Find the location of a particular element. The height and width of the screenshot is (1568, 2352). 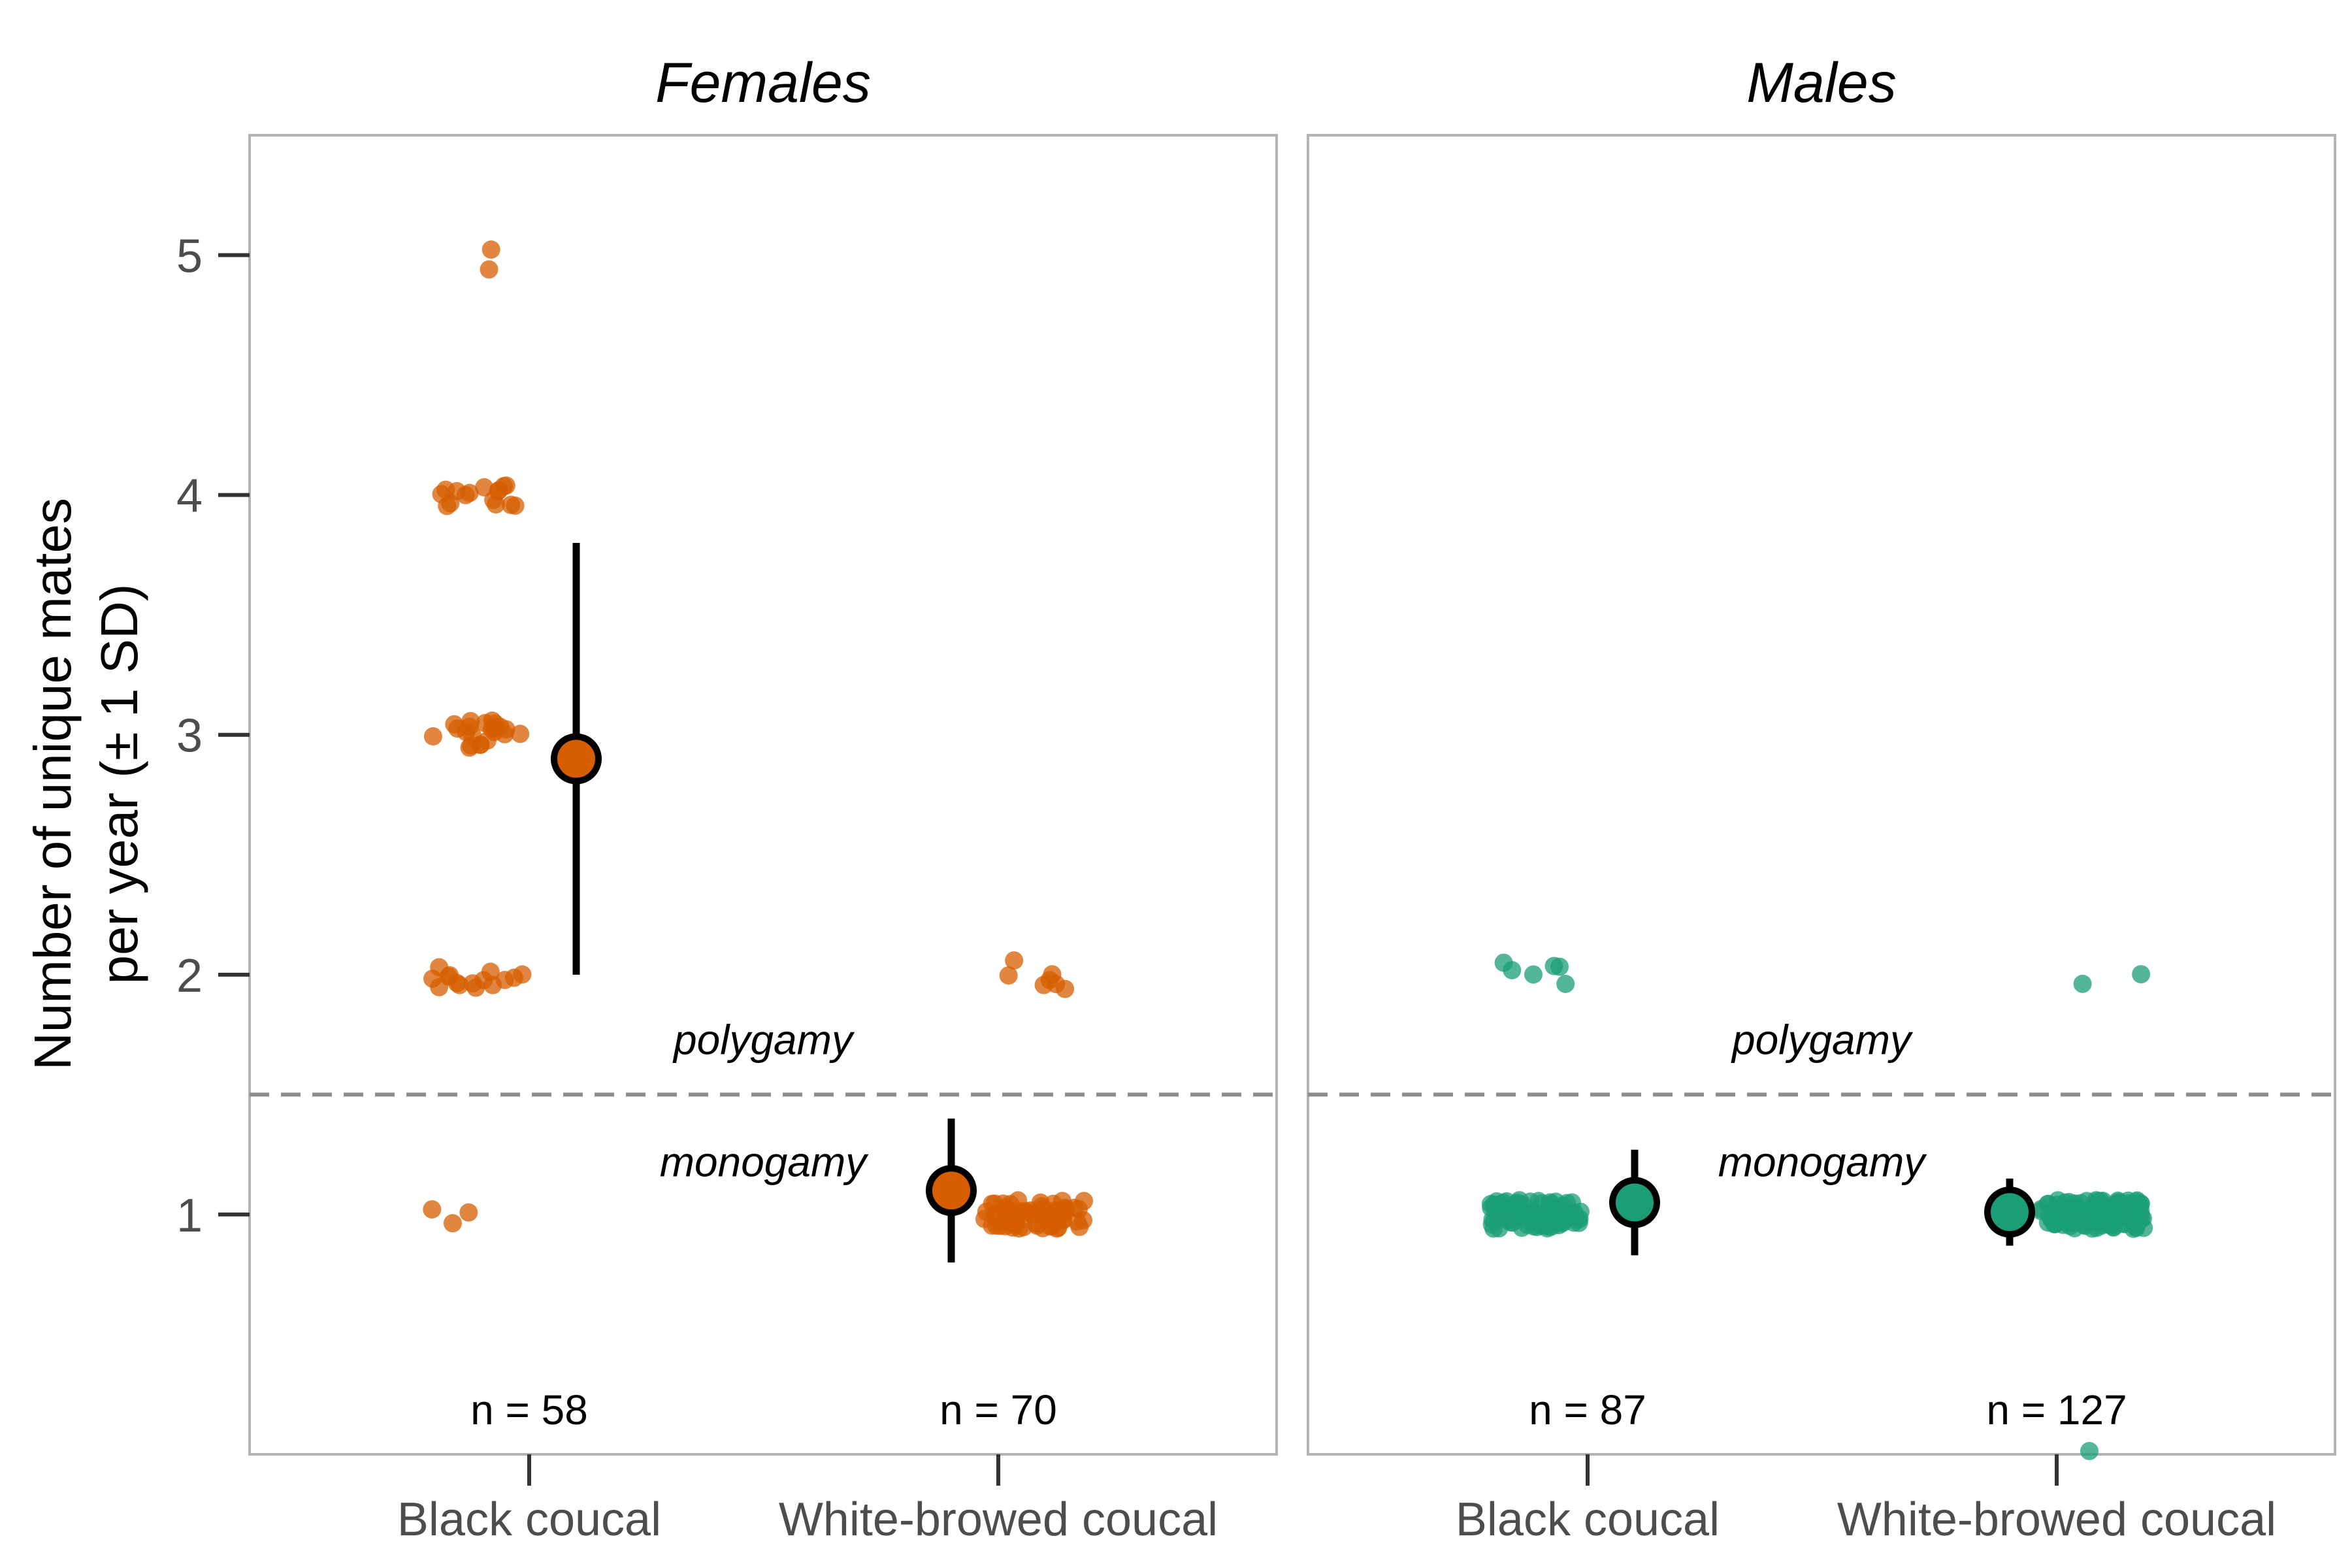

panel-title-males: Males is located at coordinates (1821, 83).